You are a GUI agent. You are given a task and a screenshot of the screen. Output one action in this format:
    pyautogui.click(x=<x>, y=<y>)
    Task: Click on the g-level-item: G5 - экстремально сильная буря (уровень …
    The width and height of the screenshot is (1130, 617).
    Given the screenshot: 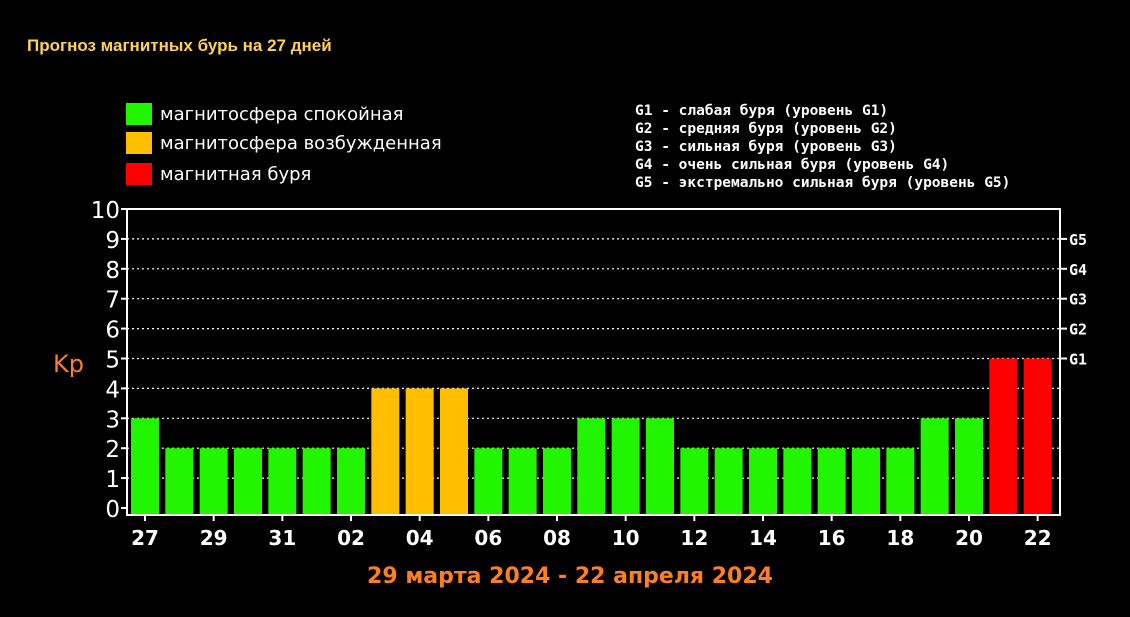 What is the action you would take?
    pyautogui.click(x=823, y=183)
    